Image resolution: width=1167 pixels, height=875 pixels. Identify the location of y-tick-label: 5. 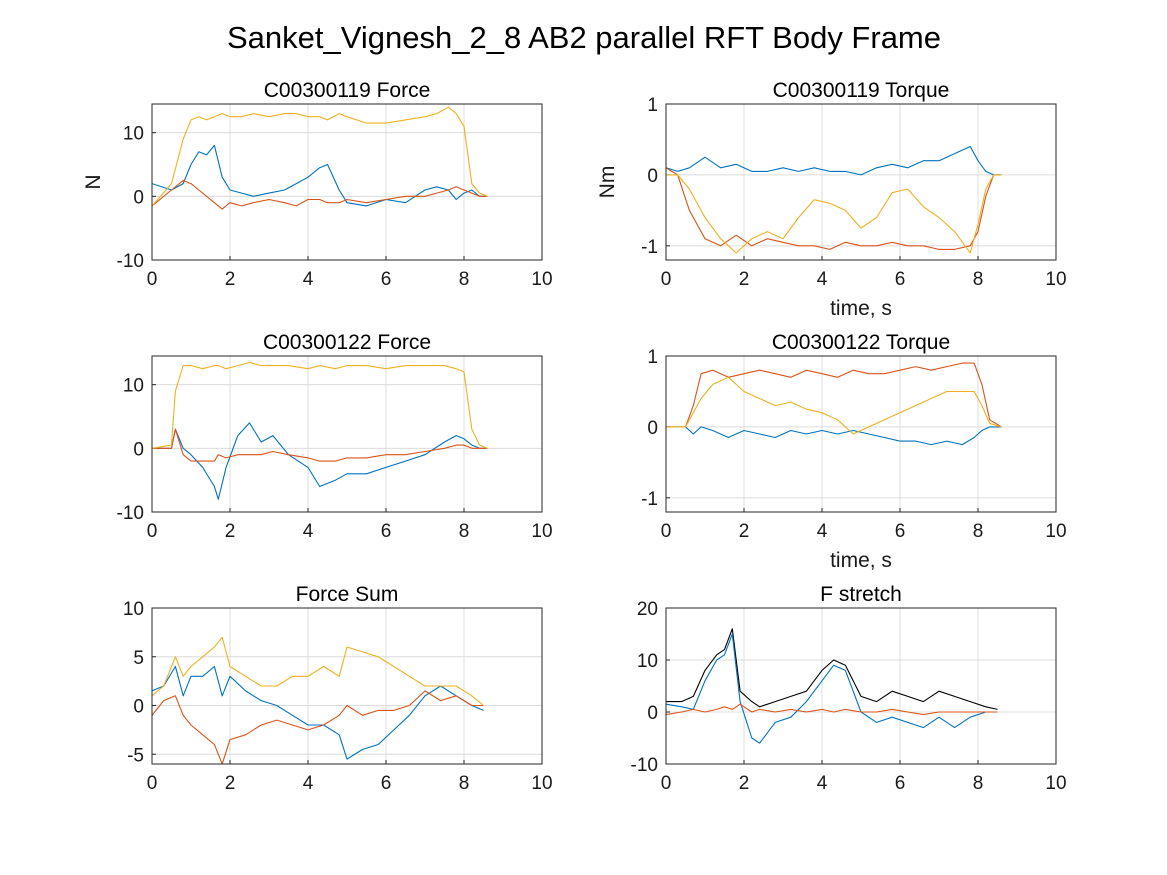
(138, 658).